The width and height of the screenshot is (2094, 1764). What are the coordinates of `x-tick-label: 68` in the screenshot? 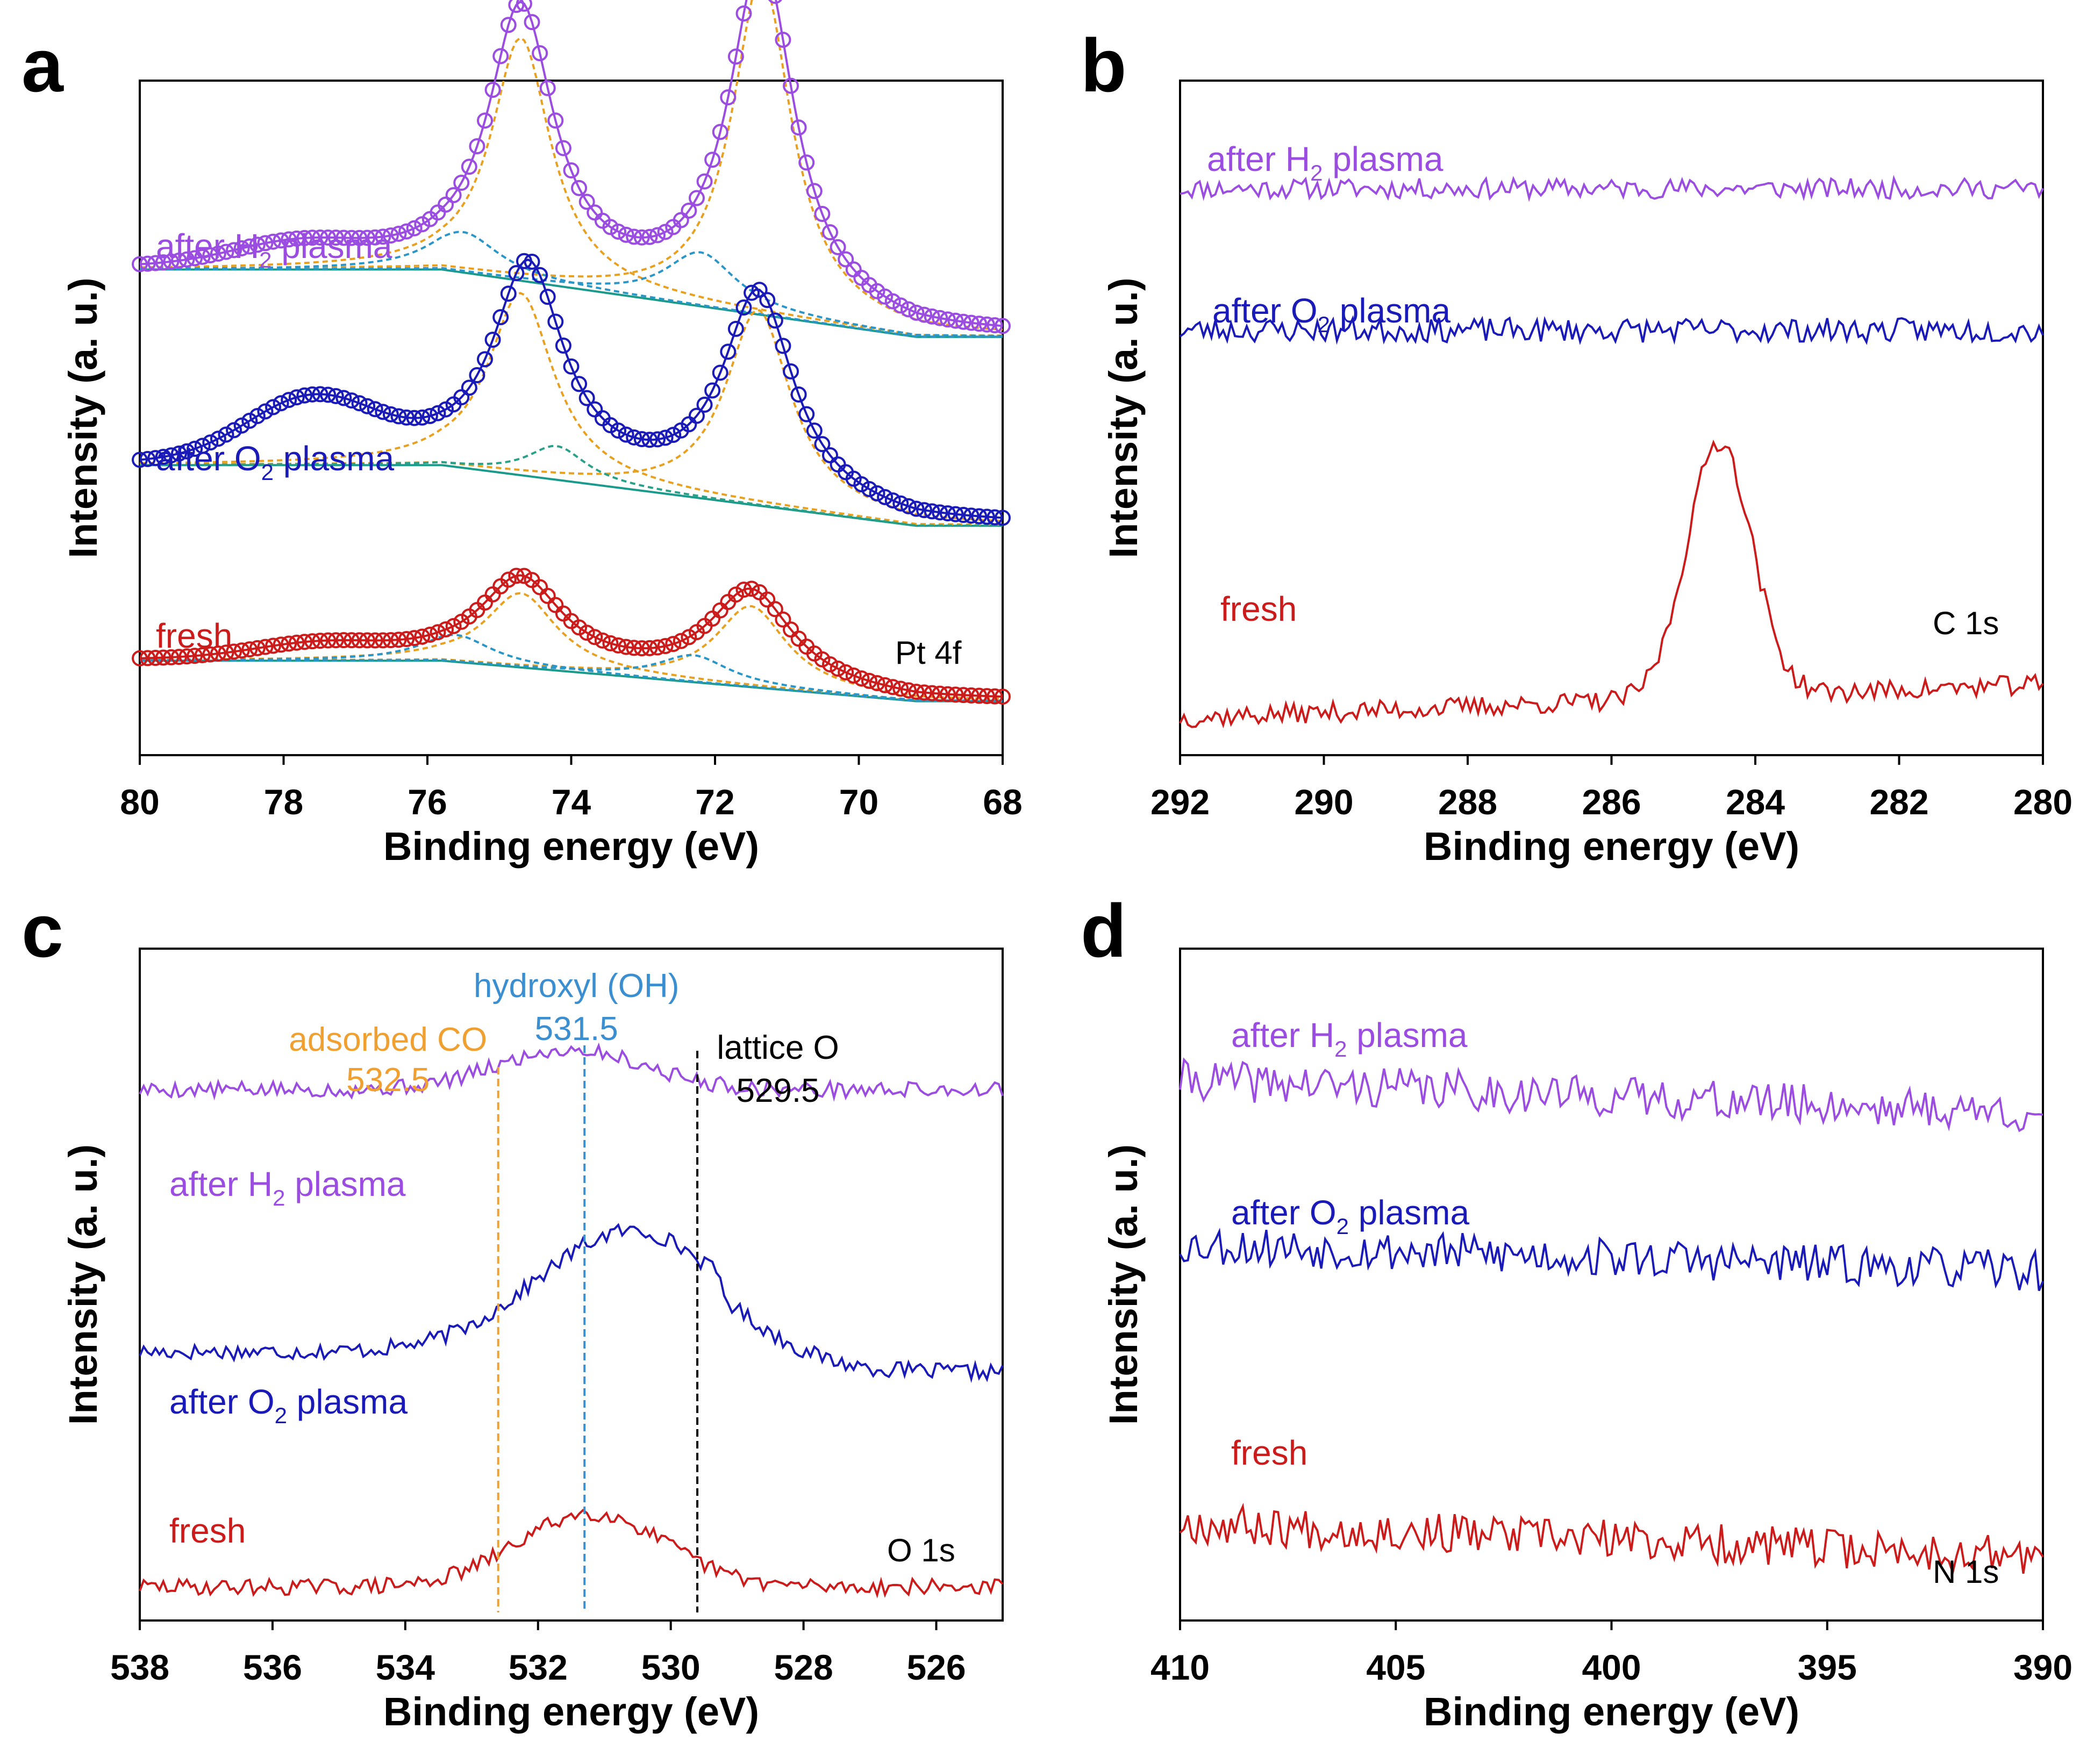 It's located at (1003, 802).